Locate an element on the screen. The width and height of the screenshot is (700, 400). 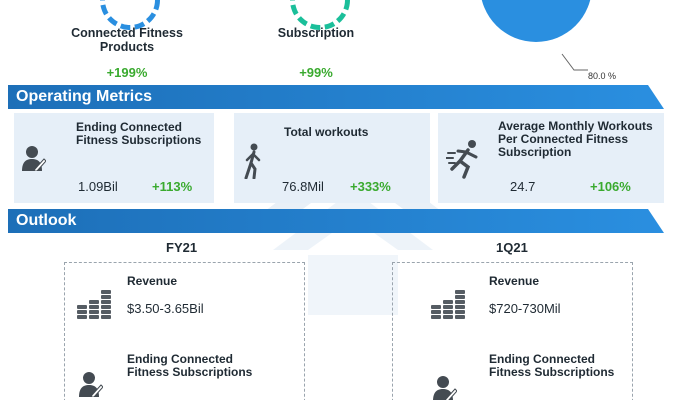
products-label: Connected Fitness Products is located at coordinates (127, 40).